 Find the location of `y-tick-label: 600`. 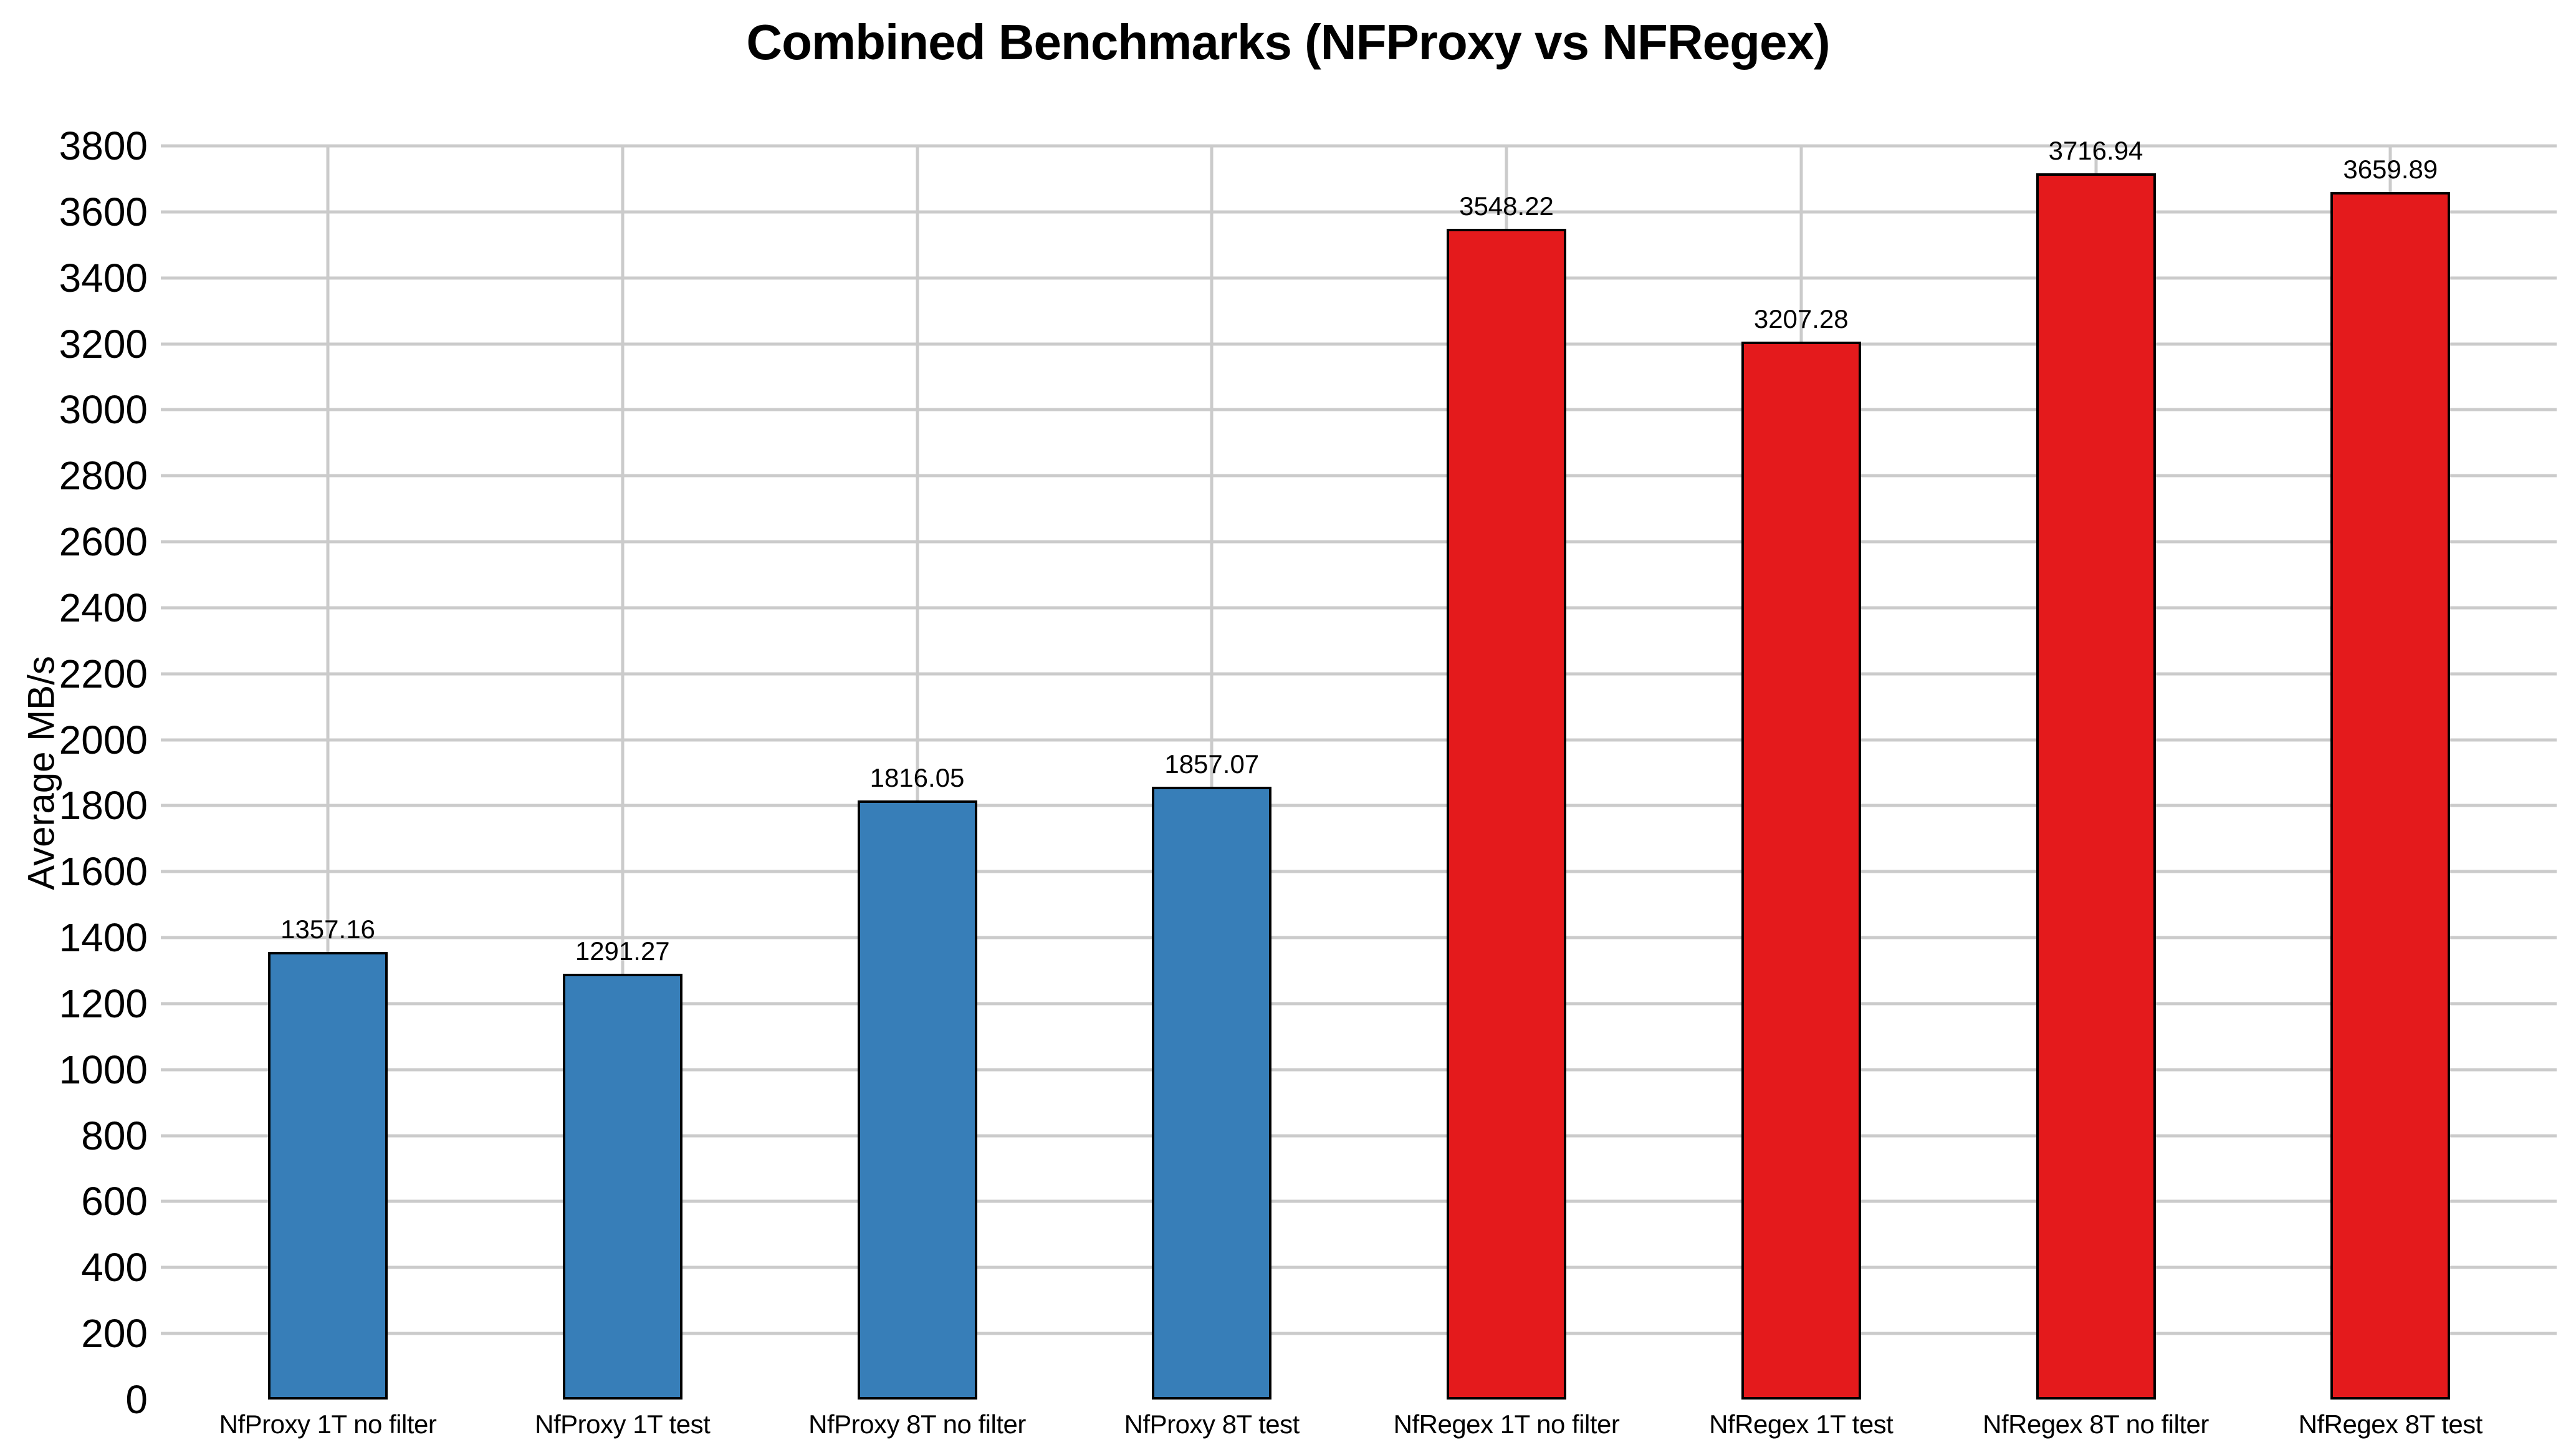

y-tick-label: 600 is located at coordinates (115, 1201).